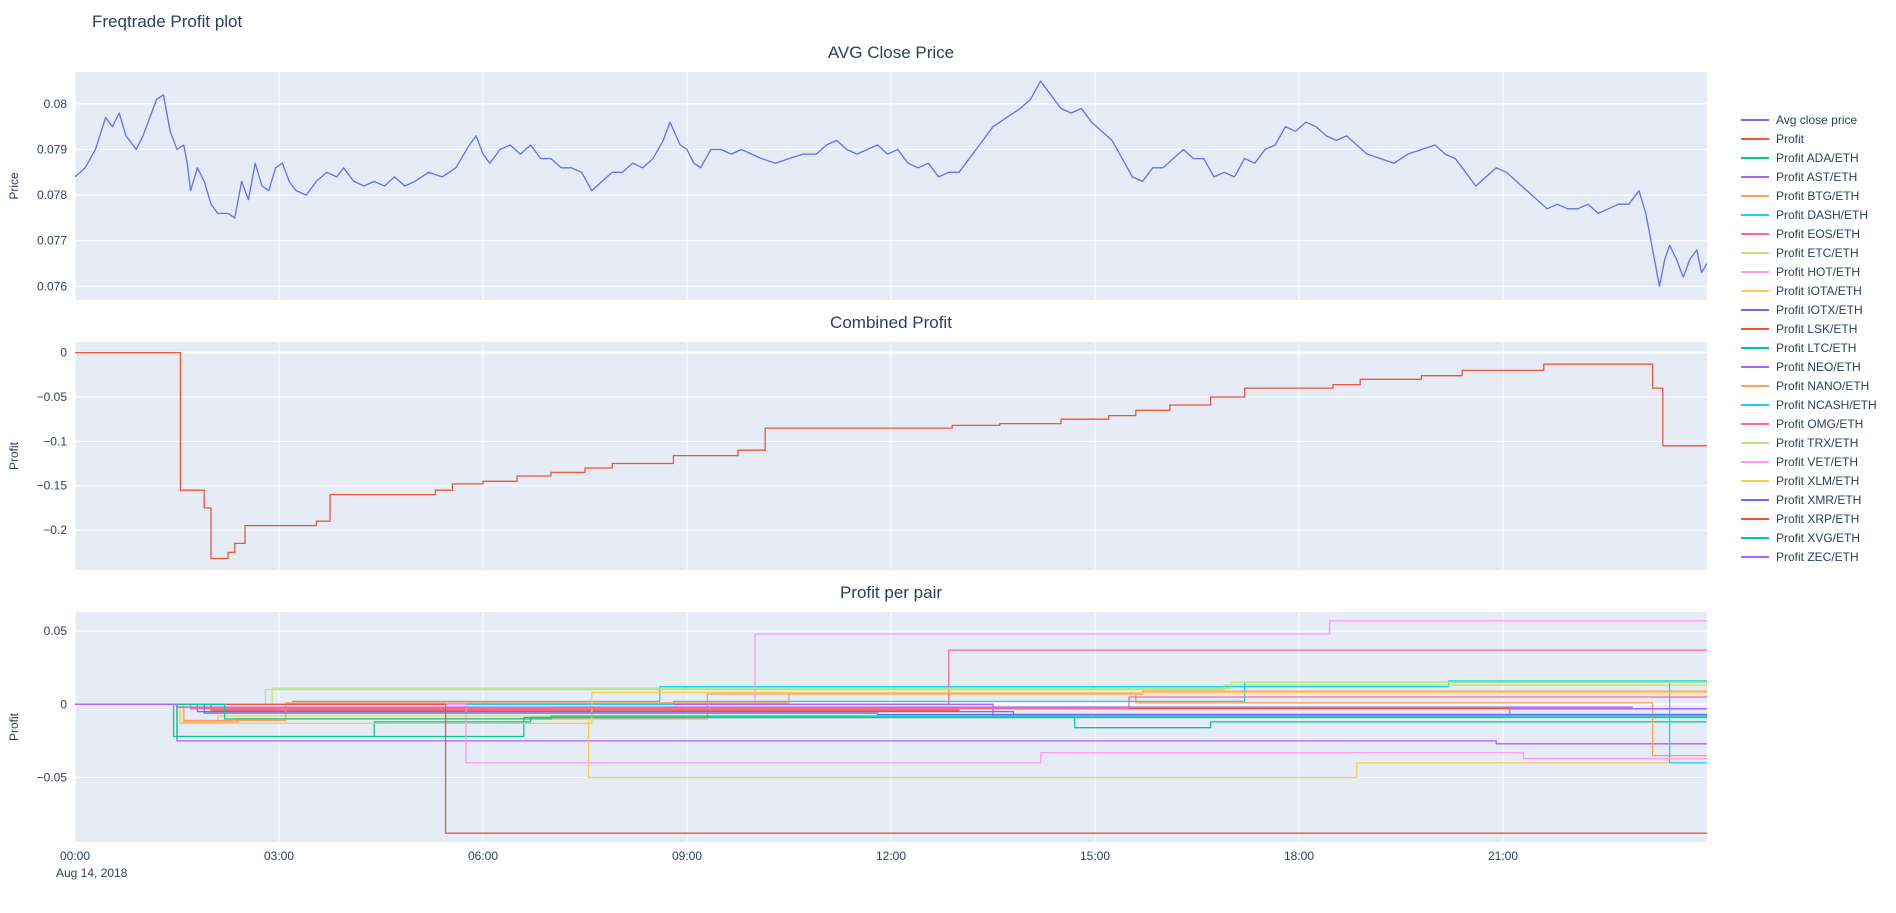 The width and height of the screenshot is (1896, 913). I want to click on x-tick-label: 03:00, so click(279, 856).